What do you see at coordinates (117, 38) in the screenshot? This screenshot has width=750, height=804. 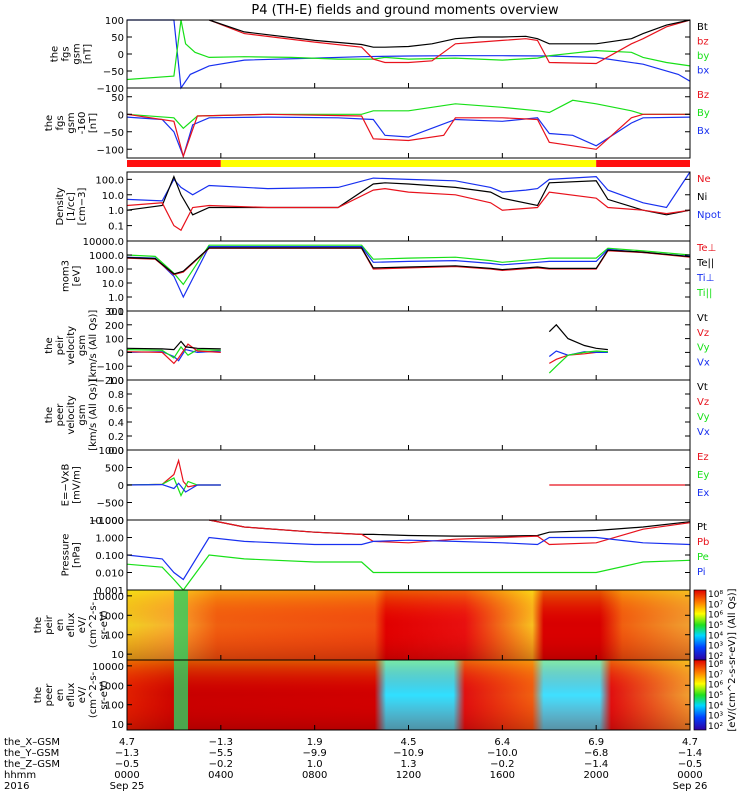 I see `y-tick-label: 50` at bounding box center [117, 38].